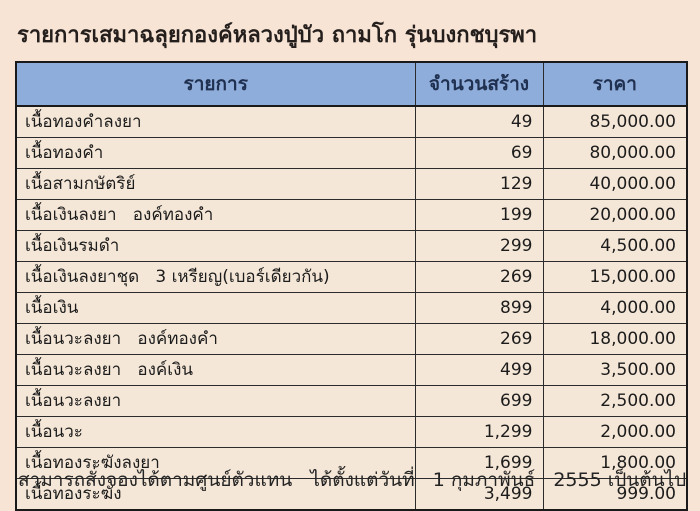 Image resolution: width=700 pixels, height=511 pixels. I want to click on table-row: เนื้อทองคำลงยา 49 85,000.00, so click(351, 121).